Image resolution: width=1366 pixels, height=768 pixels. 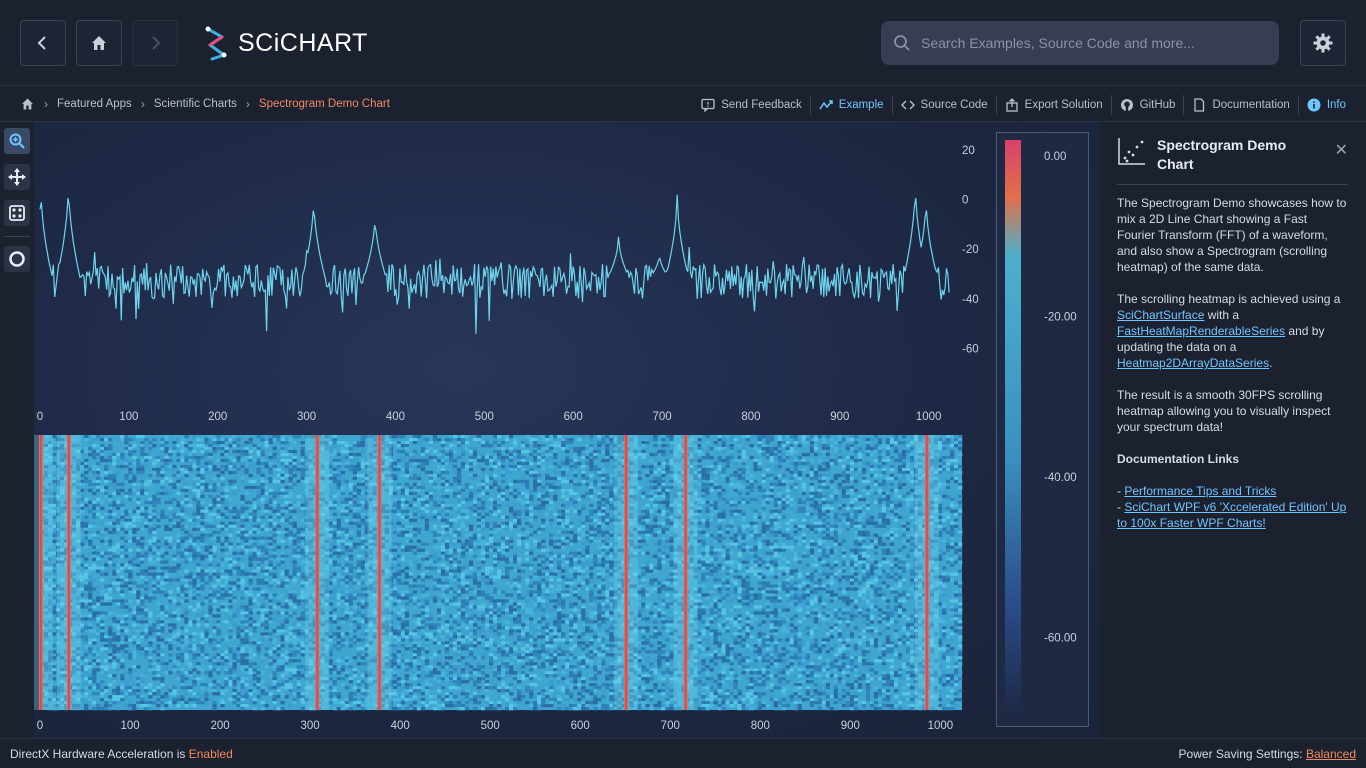 What do you see at coordinates (286, 43) in the screenshot?
I see `scichart-logo: SCiCHART` at bounding box center [286, 43].